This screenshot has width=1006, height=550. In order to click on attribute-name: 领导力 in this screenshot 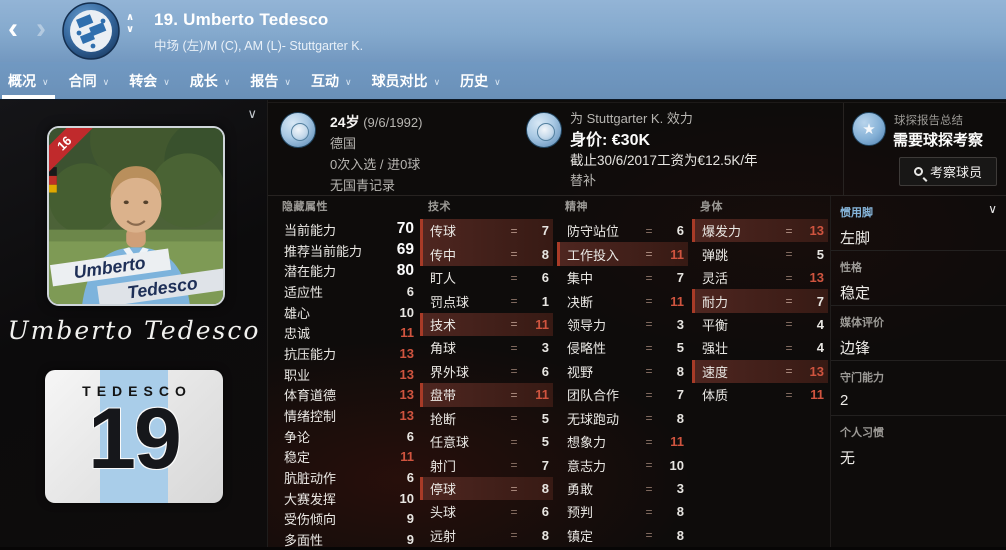, I will do `click(587, 325)`.